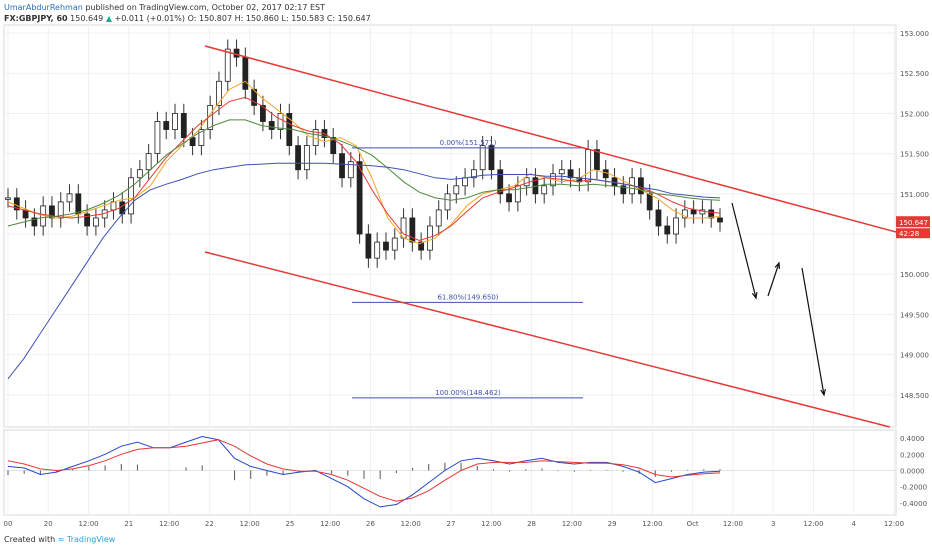  Describe the element at coordinates (30, 539) in the screenshot. I see `created-with-text: Created with` at that location.